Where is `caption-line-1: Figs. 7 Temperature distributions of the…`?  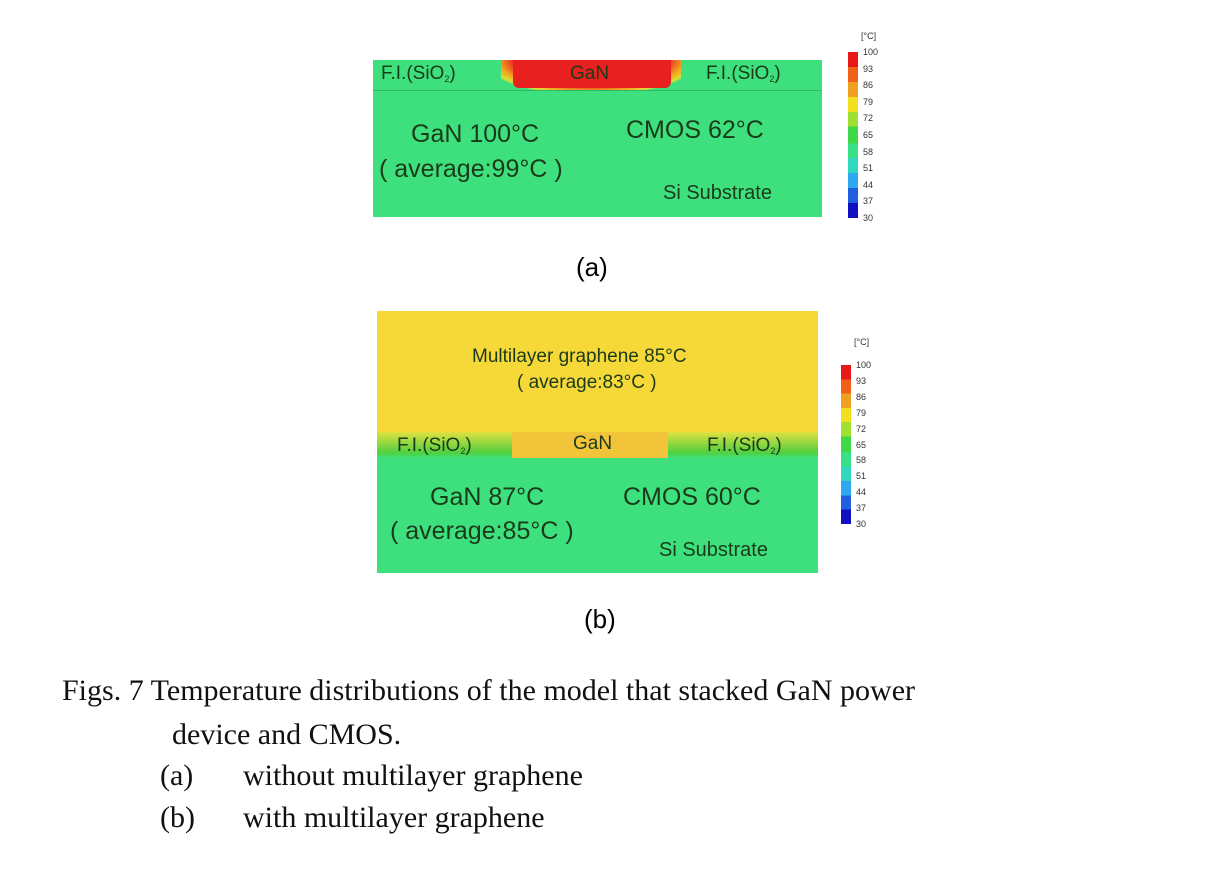
caption-line-1: Figs. 7 Temperature distributions of the… is located at coordinates (488, 690).